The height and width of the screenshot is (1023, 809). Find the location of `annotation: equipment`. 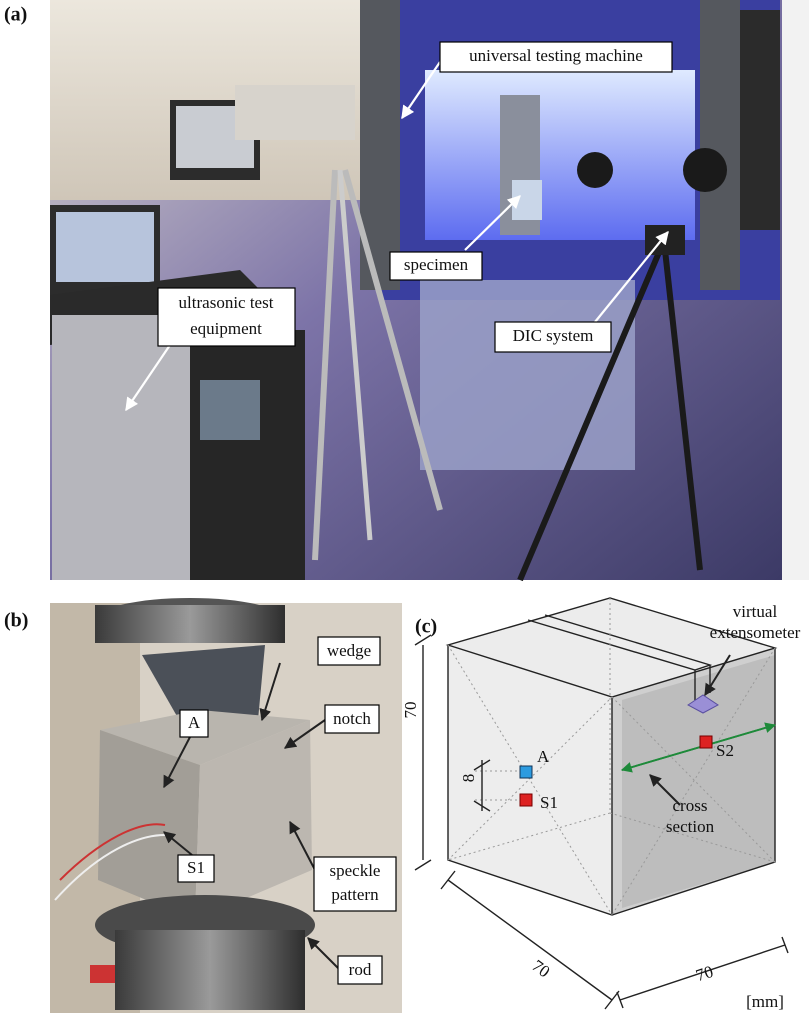

annotation: equipment is located at coordinates (226, 328).